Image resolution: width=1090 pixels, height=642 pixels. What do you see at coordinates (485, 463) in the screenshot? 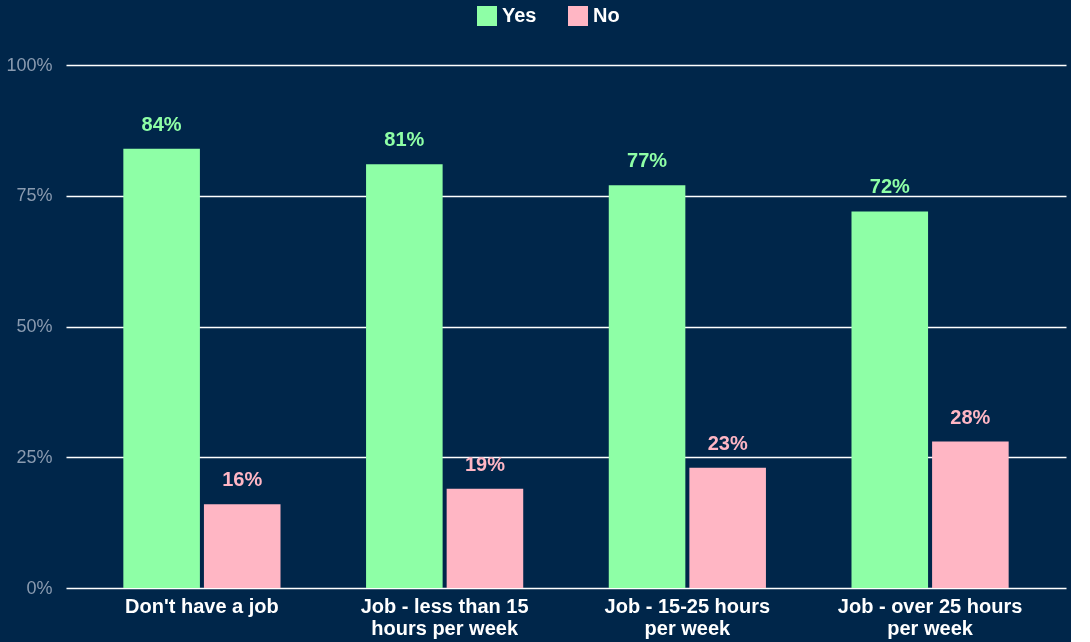
I see `data-label: 19%` at bounding box center [485, 463].